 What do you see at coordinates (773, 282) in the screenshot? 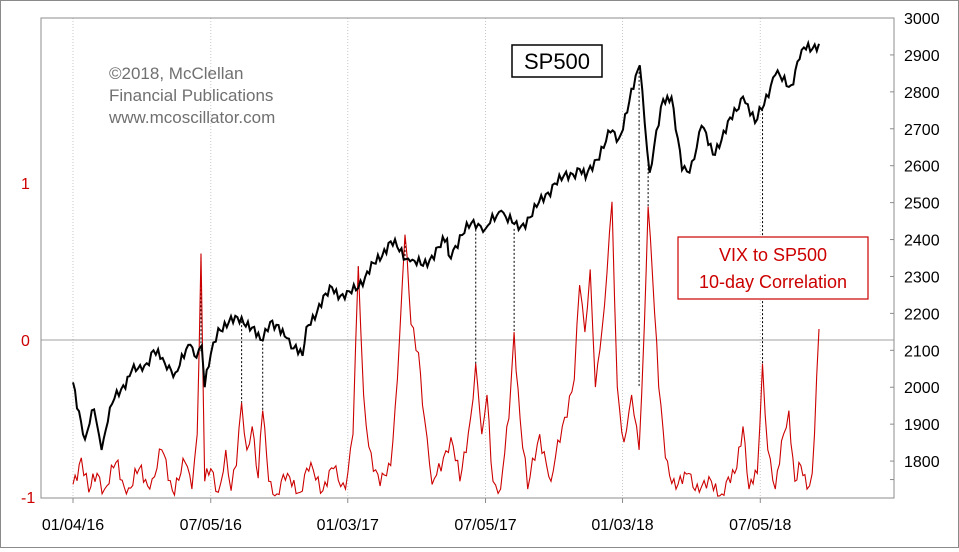
I see `correlation-label-line-2: 10-day Correlation` at bounding box center [773, 282].